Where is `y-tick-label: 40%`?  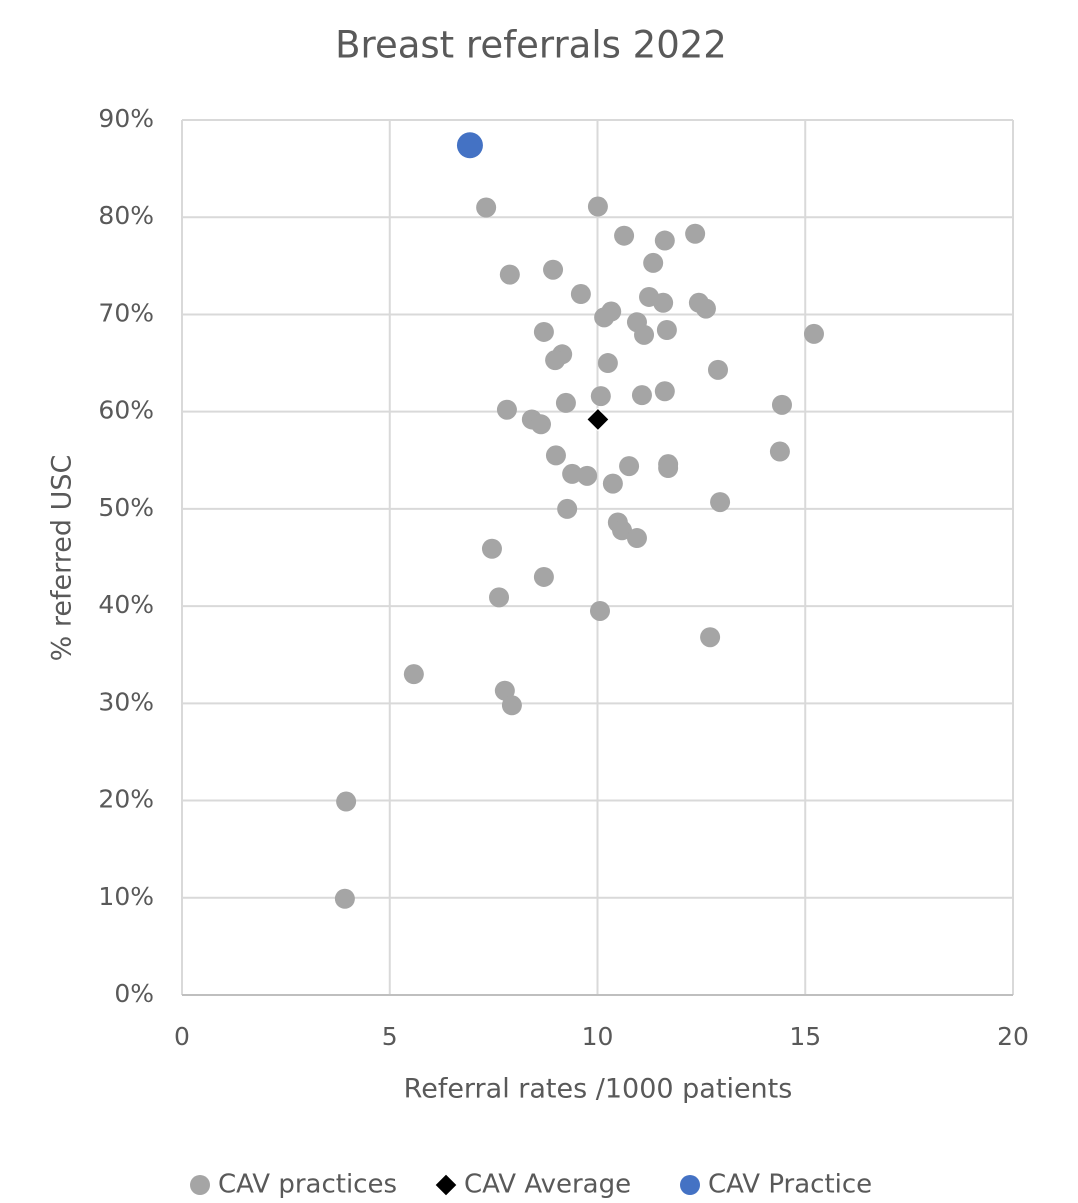 y-tick-label: 40% is located at coordinates (126, 604).